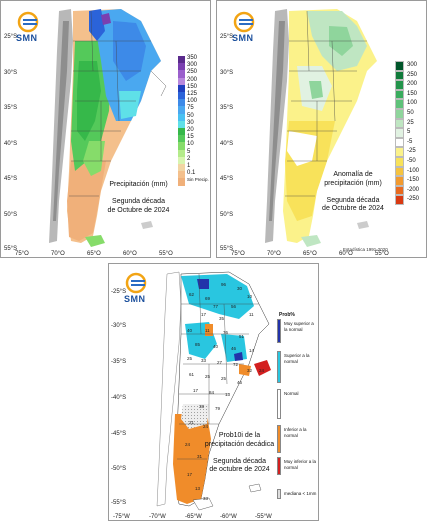 Image resolution: width=427 pixels, height=521 pixels. I want to click on legend-label: Muy inferior a la normal, so click(300, 464).